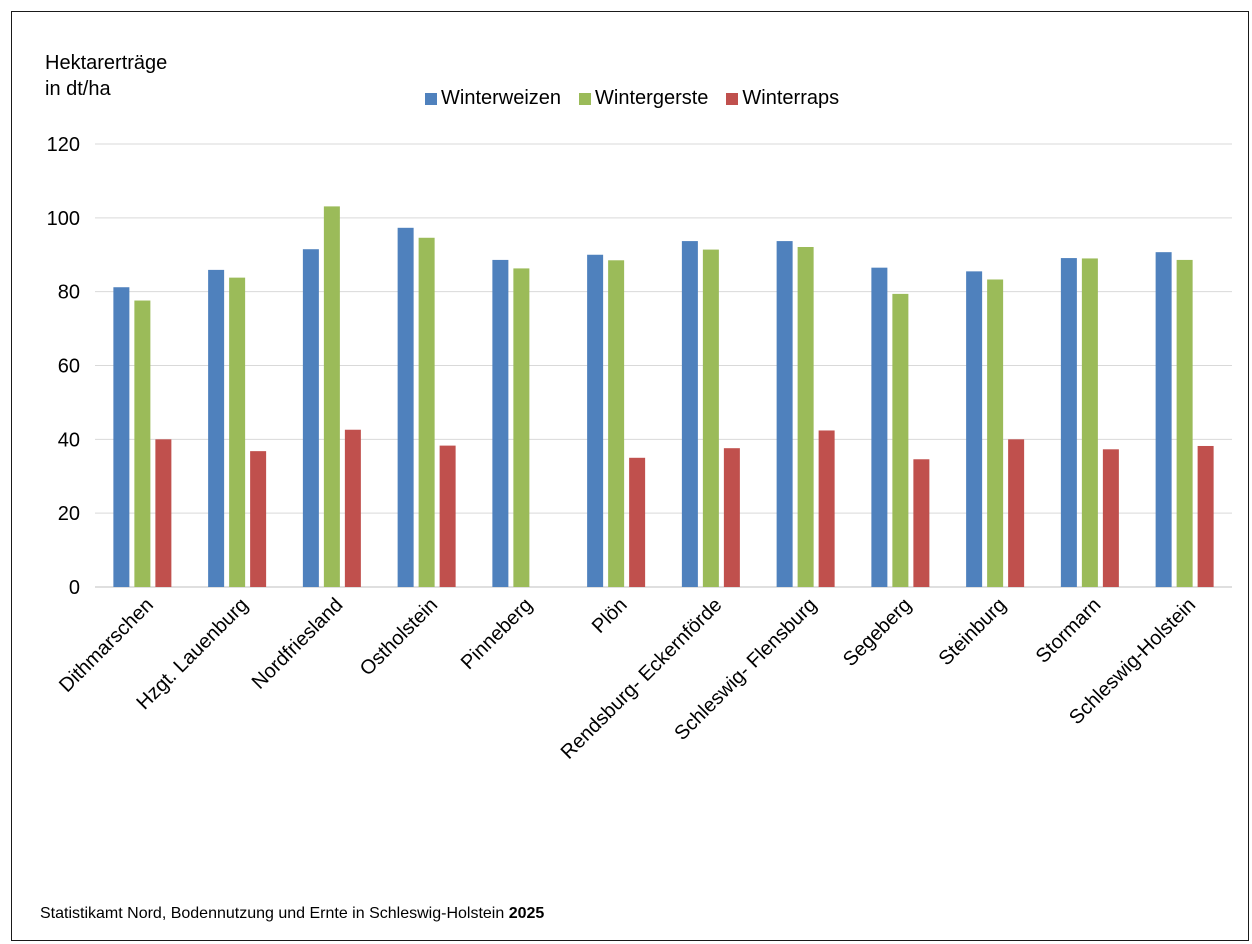 This screenshot has width=1252, height=944. I want to click on y-tick-label: 100, so click(63, 219).